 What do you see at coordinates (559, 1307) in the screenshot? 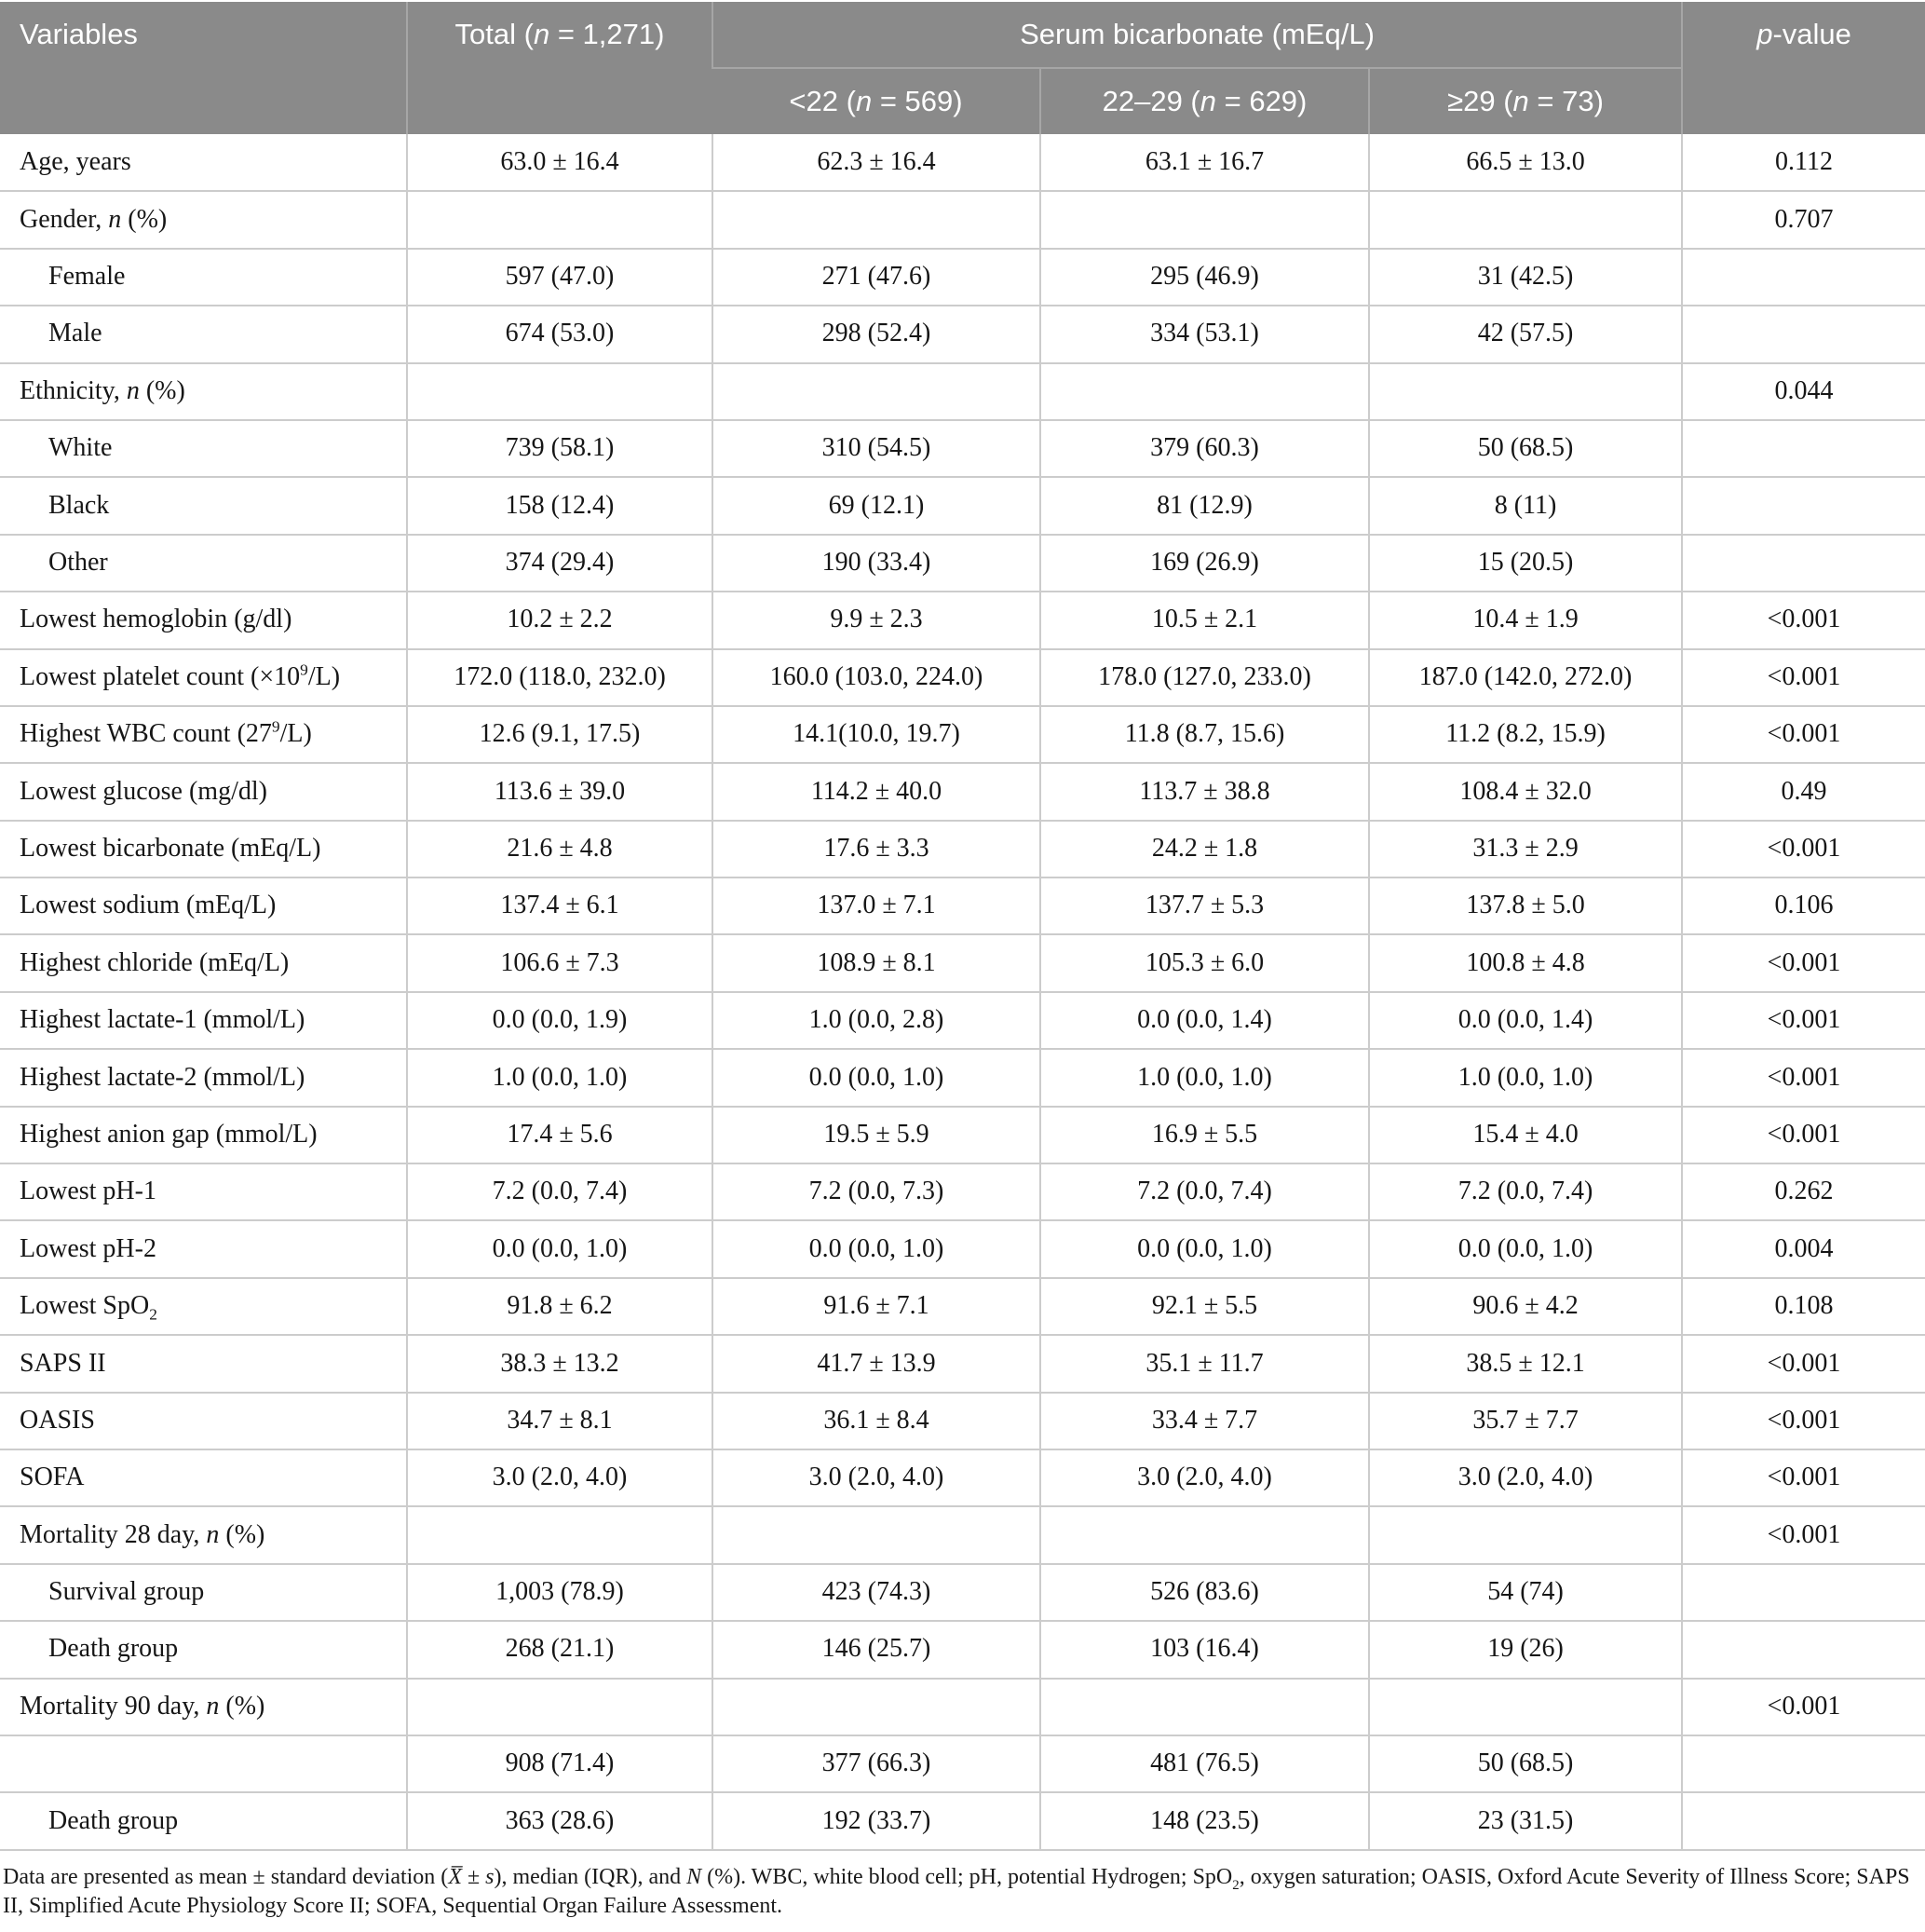
I see `cell-total: 91.8 ± 6.2` at bounding box center [559, 1307].